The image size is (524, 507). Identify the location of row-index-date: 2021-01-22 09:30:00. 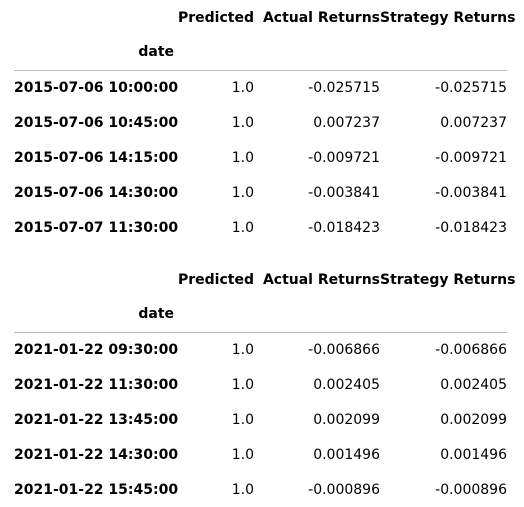
(96, 350).